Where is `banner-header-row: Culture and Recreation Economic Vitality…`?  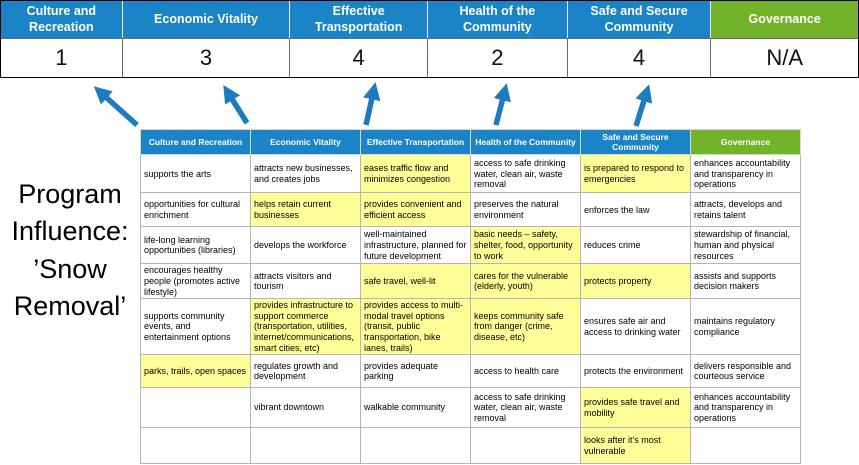
banner-header-row: Culture and Recreation Economic Vitality… is located at coordinates (430, 19).